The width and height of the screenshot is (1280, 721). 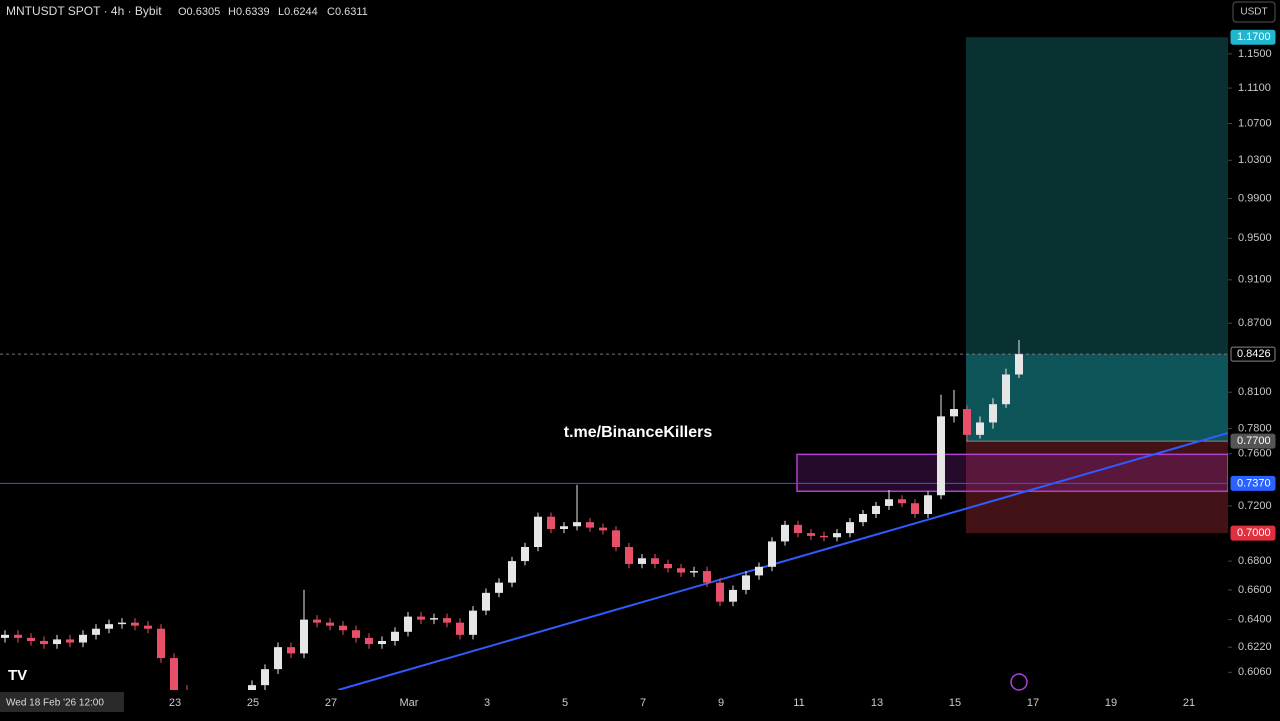 What do you see at coordinates (175, 703) in the screenshot?
I see `x-tick-label: 23` at bounding box center [175, 703].